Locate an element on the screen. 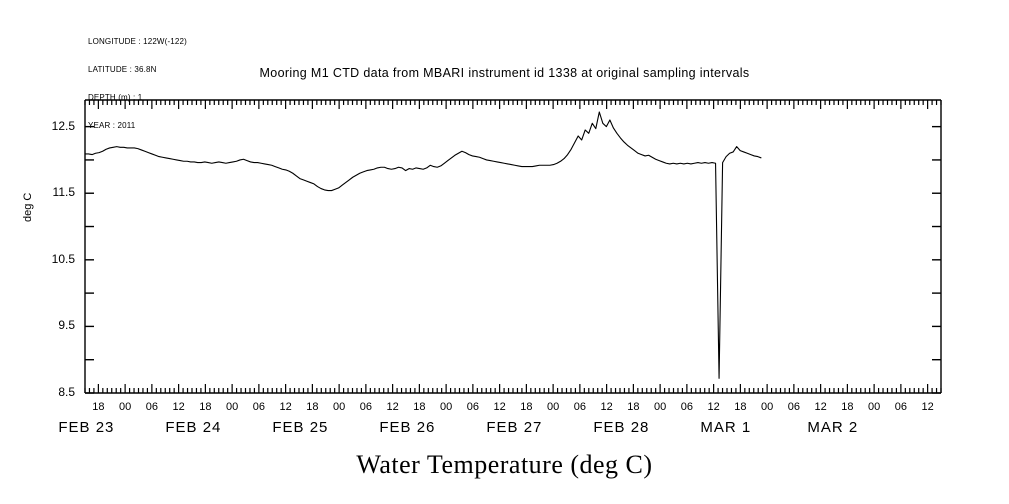  y-axis-tick-label: 11.5 is located at coordinates (63, 192).